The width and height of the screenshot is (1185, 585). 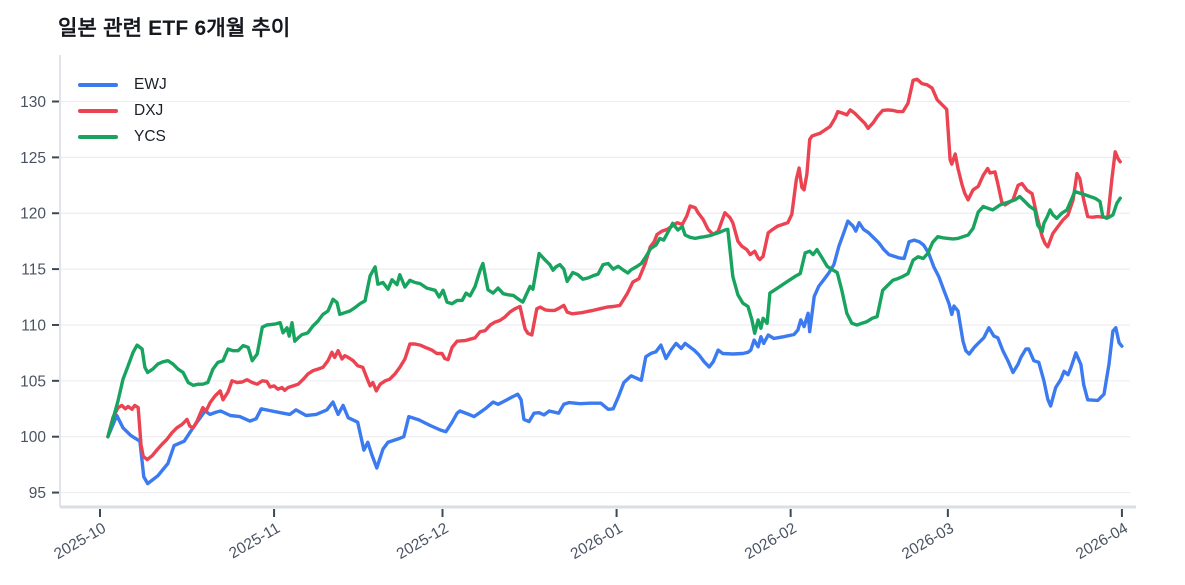 What do you see at coordinates (423, 541) in the screenshot?
I see `x-tick-label: 2025-12` at bounding box center [423, 541].